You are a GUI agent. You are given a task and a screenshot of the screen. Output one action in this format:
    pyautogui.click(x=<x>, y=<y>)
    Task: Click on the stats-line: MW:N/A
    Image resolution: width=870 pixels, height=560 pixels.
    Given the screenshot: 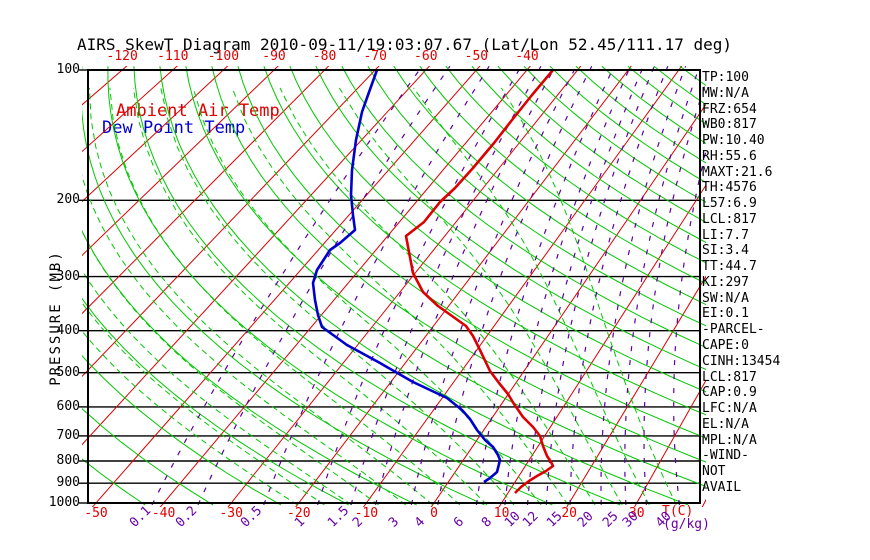 What is the action you would take?
    pyautogui.click(x=725, y=93)
    